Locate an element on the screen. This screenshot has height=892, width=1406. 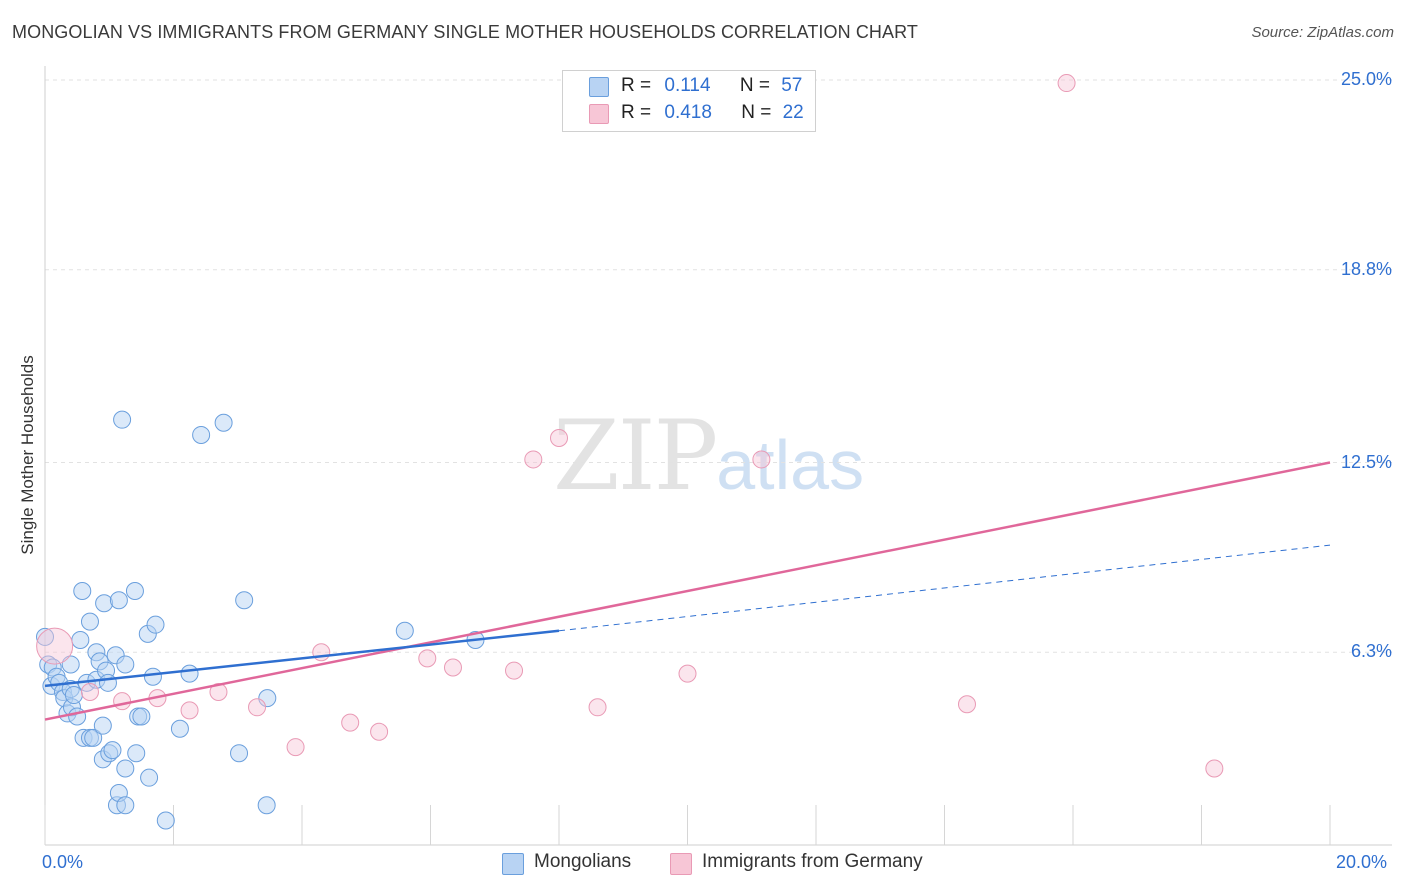
y-tick-label: 18.8% is located at coordinates (1366, 268).